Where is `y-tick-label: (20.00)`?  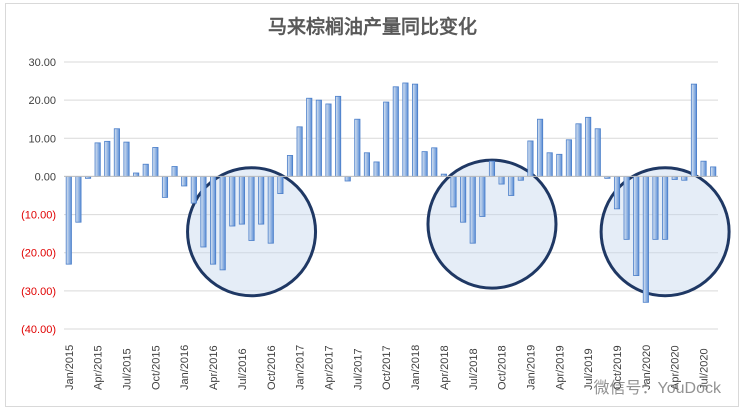 y-tick-label: (20.00) is located at coordinates (38, 254).